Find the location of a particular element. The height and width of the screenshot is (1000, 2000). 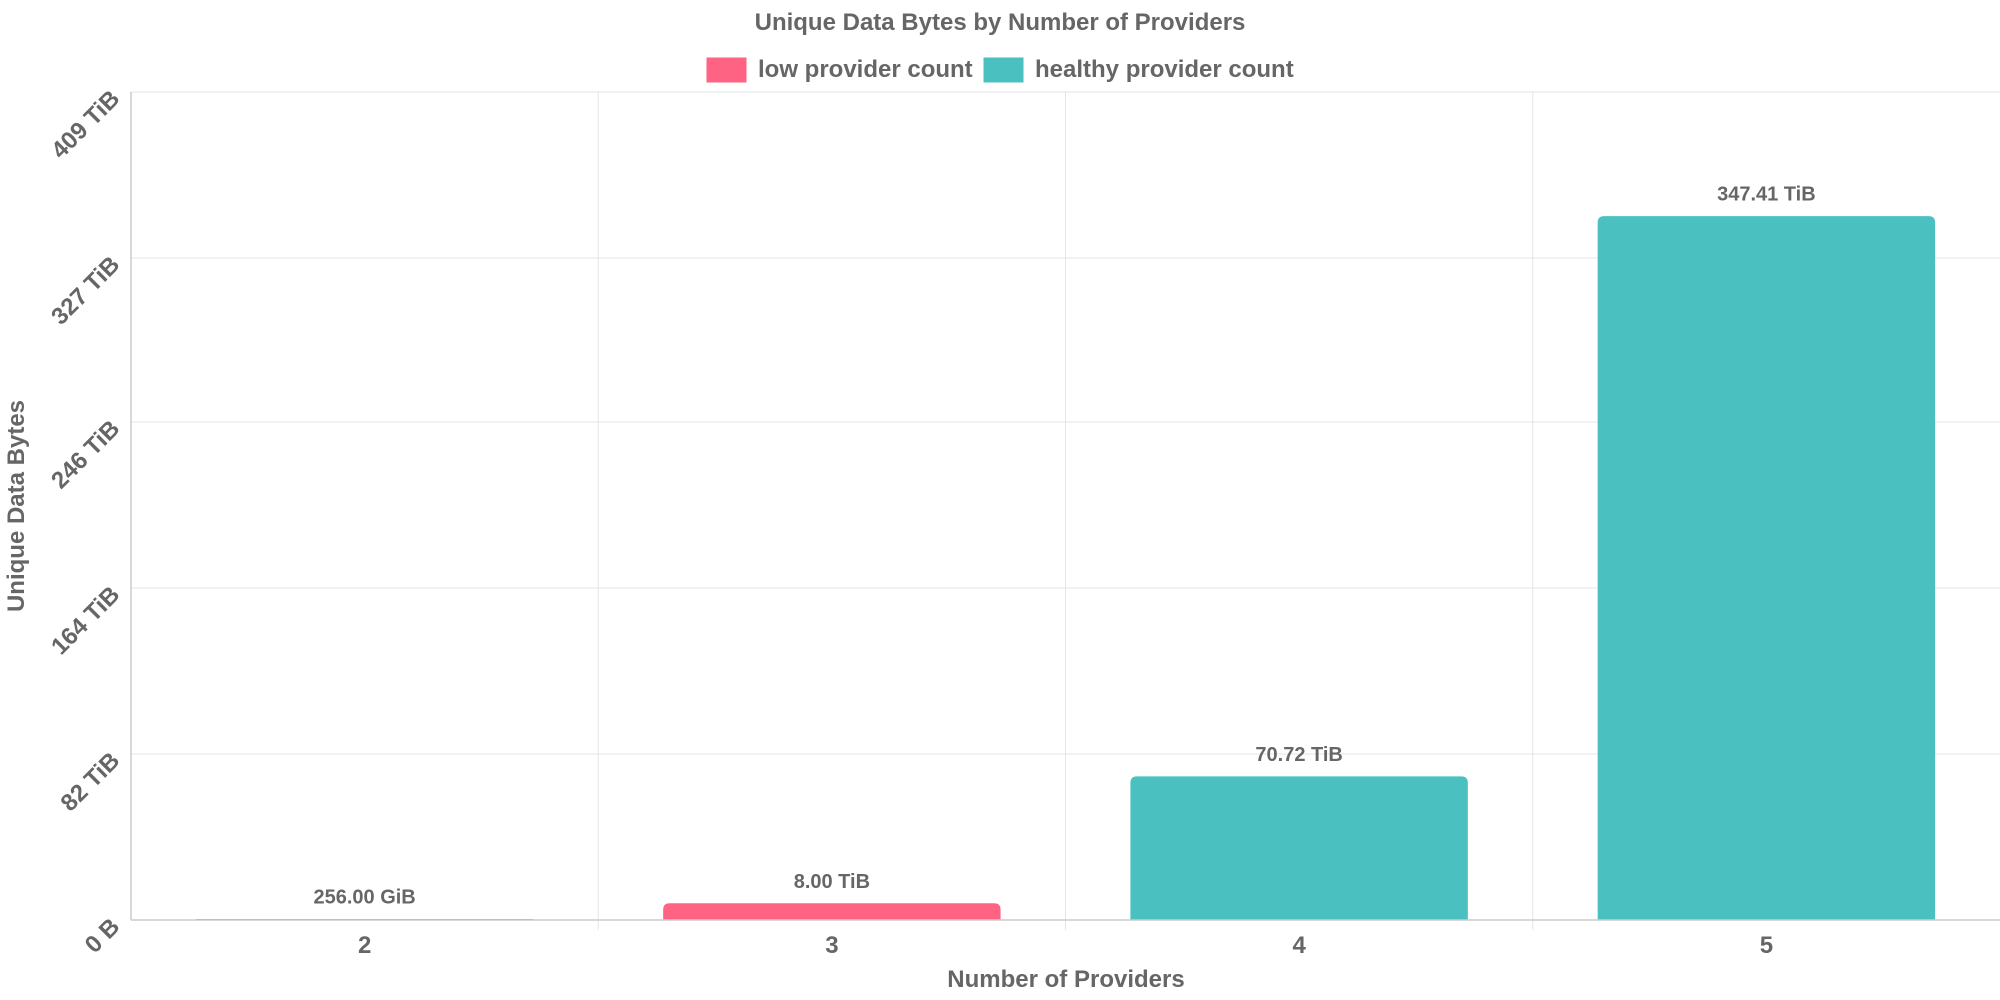

x-axis-title: Number of Providers is located at coordinates (1065, 979).